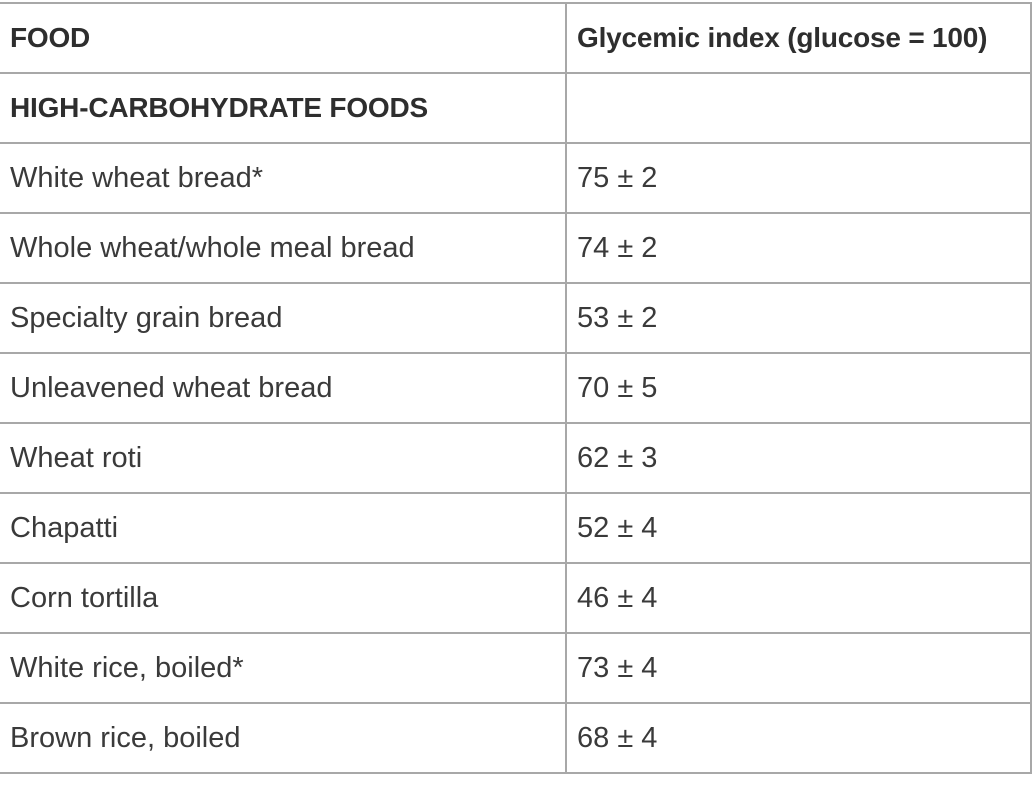 This screenshot has width=1036, height=798. What do you see at coordinates (283, 738) in the screenshot?
I see `food-cell: Brown rice, boiled` at bounding box center [283, 738].